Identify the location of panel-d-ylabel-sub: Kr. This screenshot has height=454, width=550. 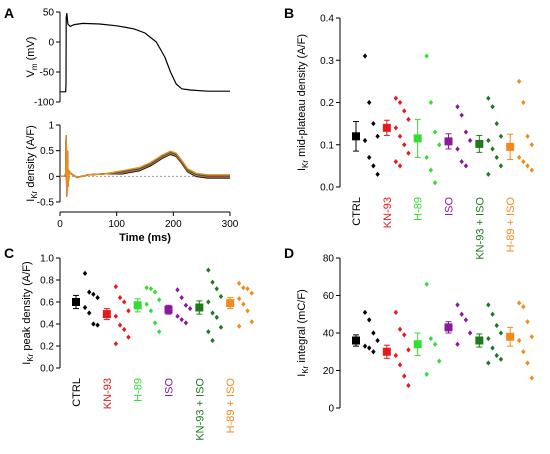
(305, 369).